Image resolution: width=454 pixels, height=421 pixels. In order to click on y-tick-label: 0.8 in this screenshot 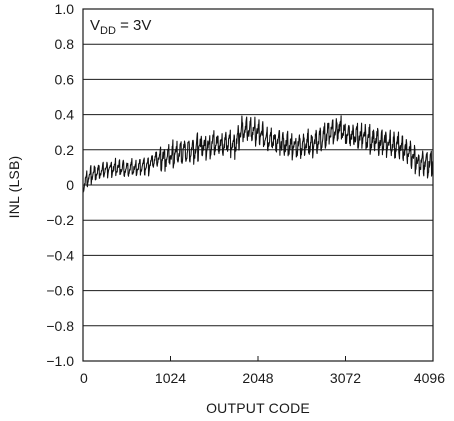, I will do `click(65, 44)`.